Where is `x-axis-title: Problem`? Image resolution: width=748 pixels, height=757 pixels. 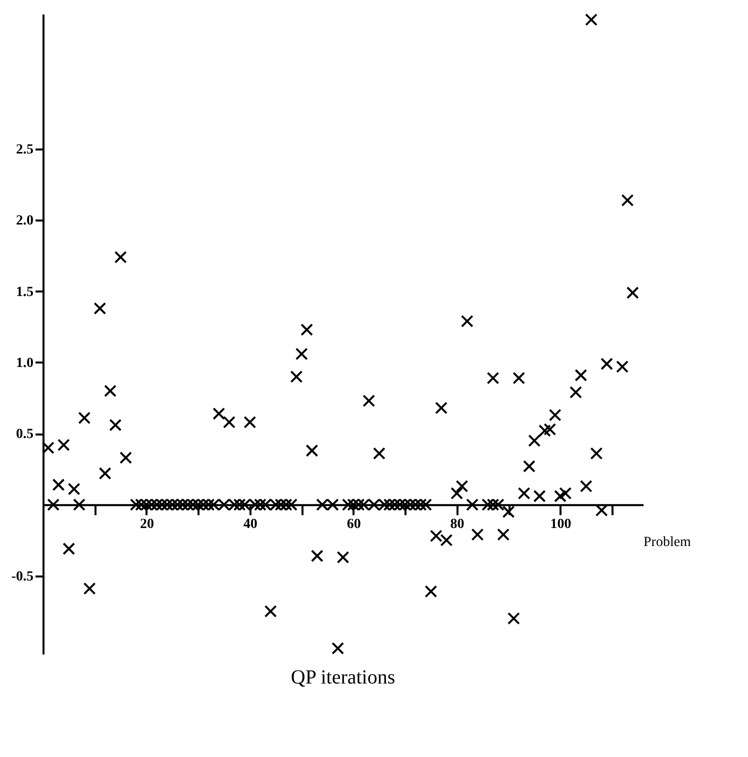 x-axis-title: Problem is located at coordinates (668, 542).